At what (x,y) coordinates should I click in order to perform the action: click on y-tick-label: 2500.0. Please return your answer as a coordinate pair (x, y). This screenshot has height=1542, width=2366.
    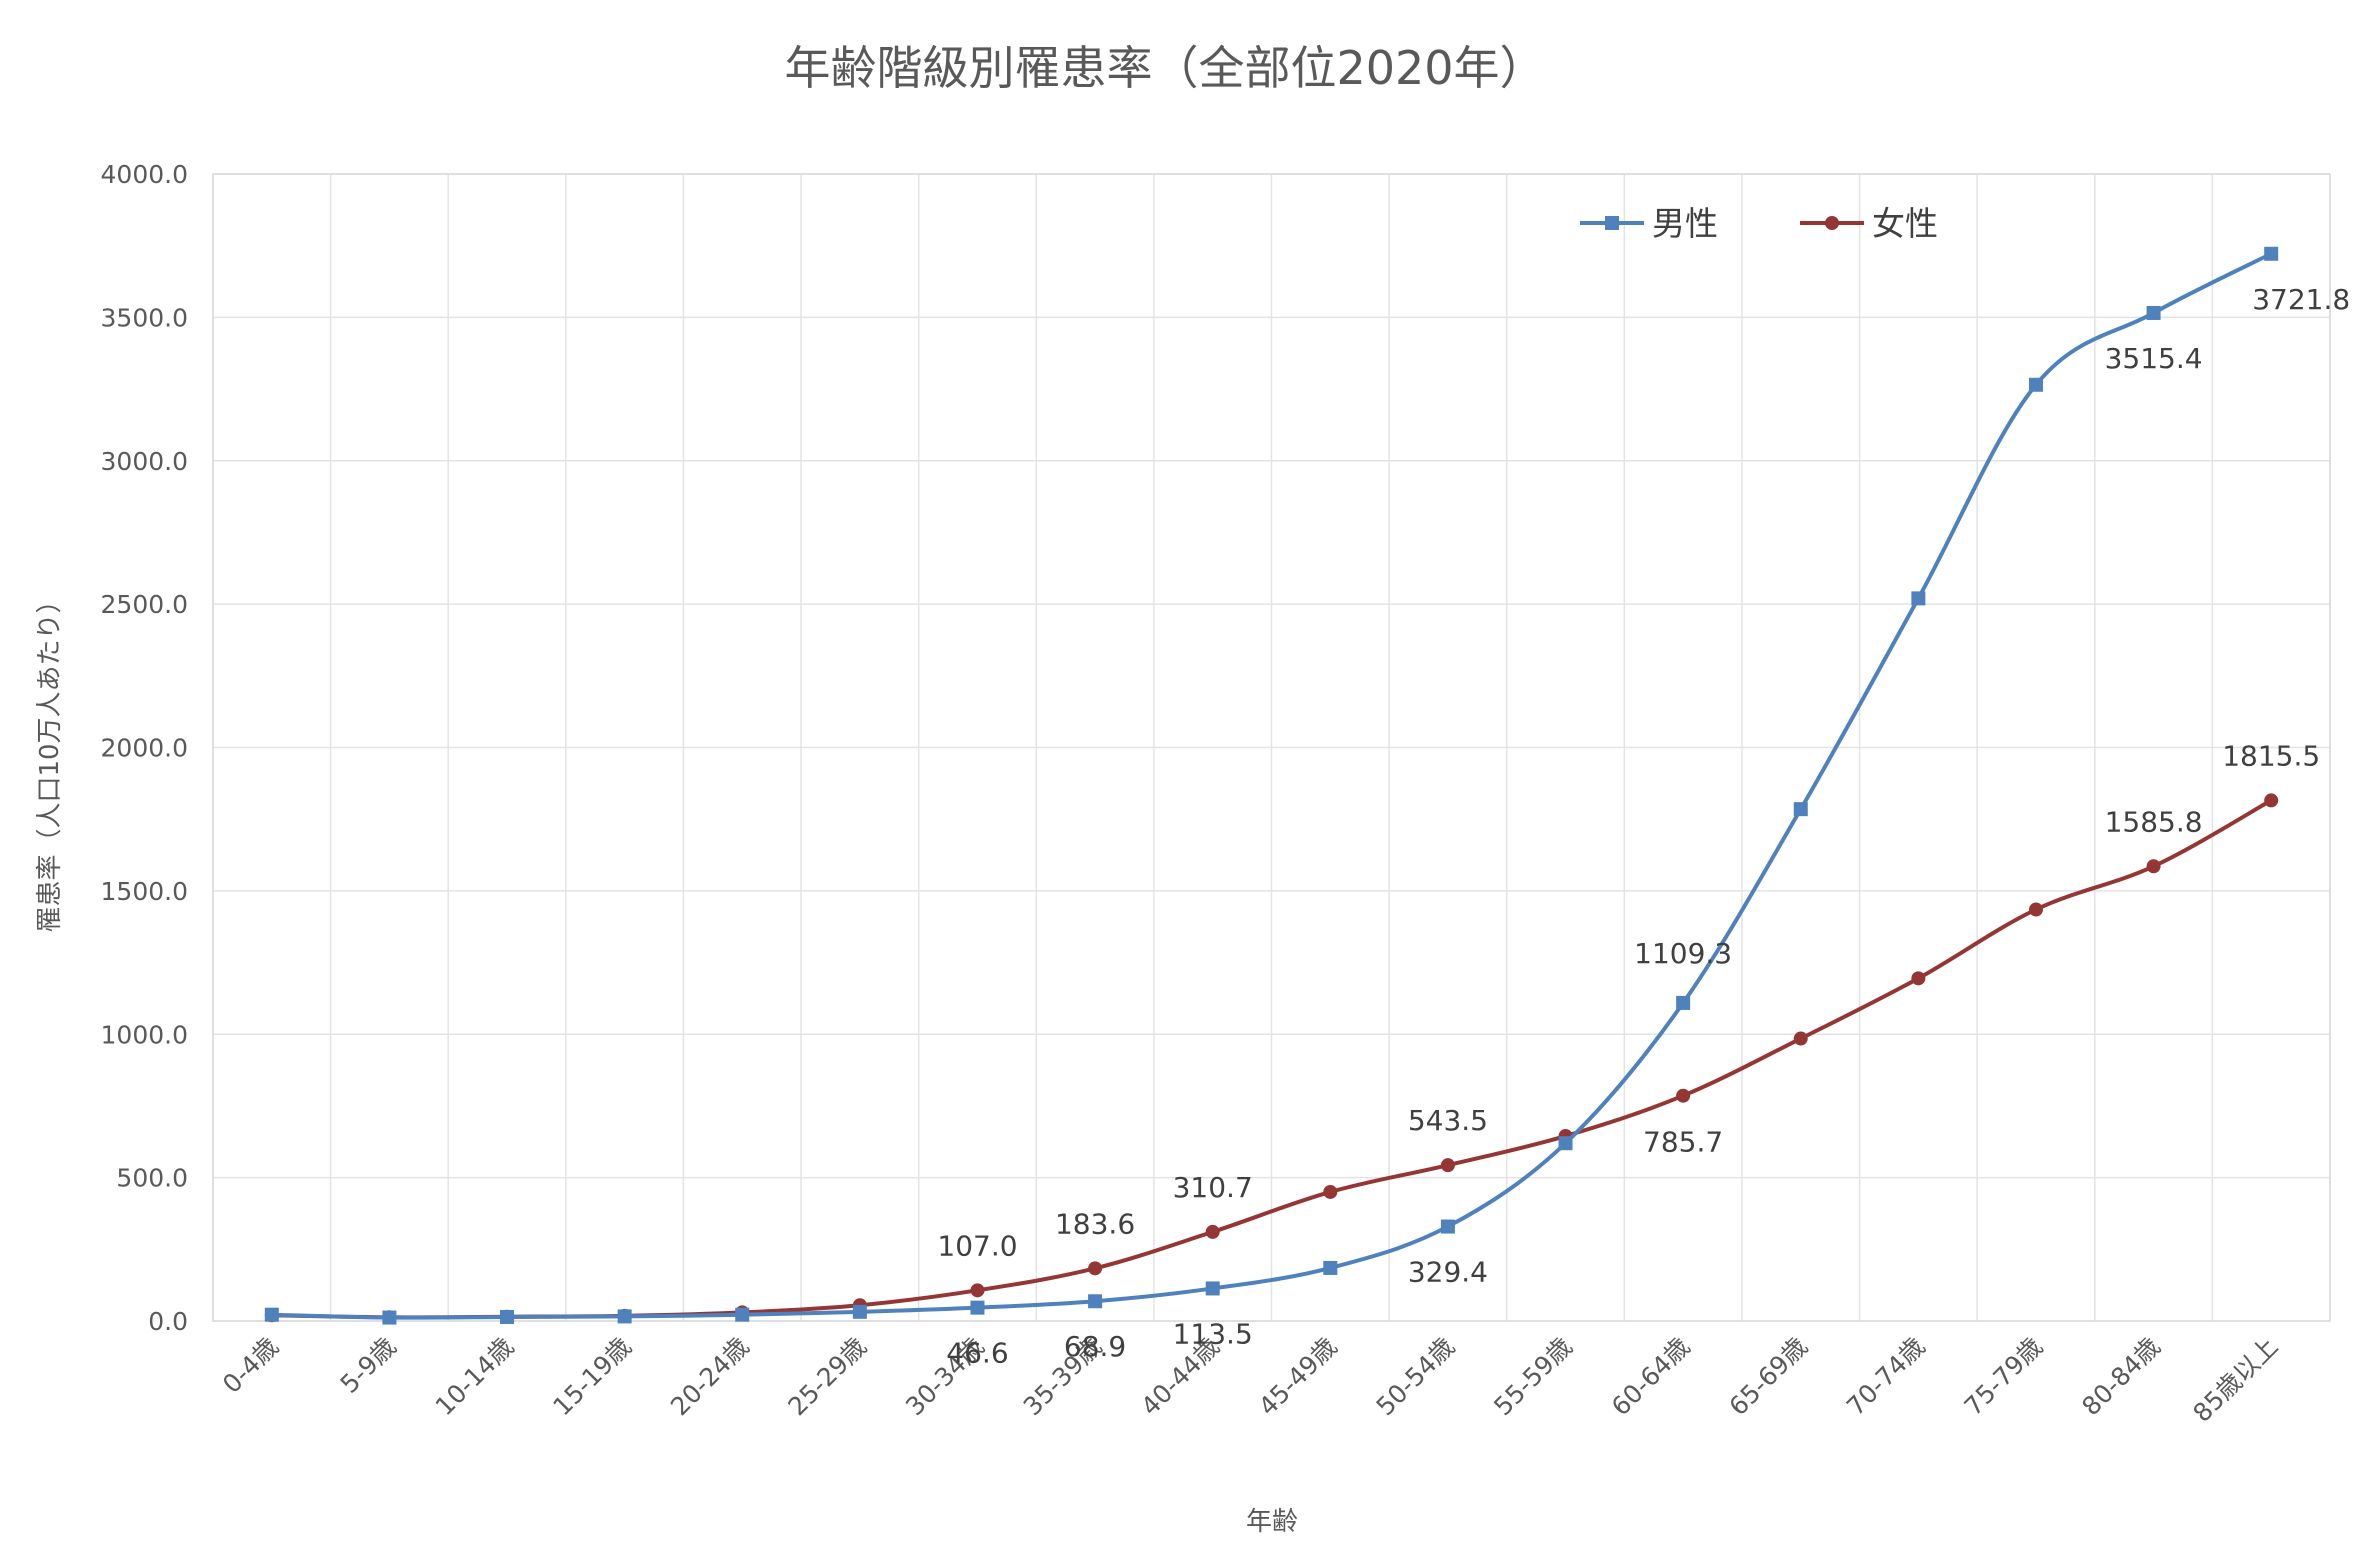
    Looking at the image, I should click on (144, 604).